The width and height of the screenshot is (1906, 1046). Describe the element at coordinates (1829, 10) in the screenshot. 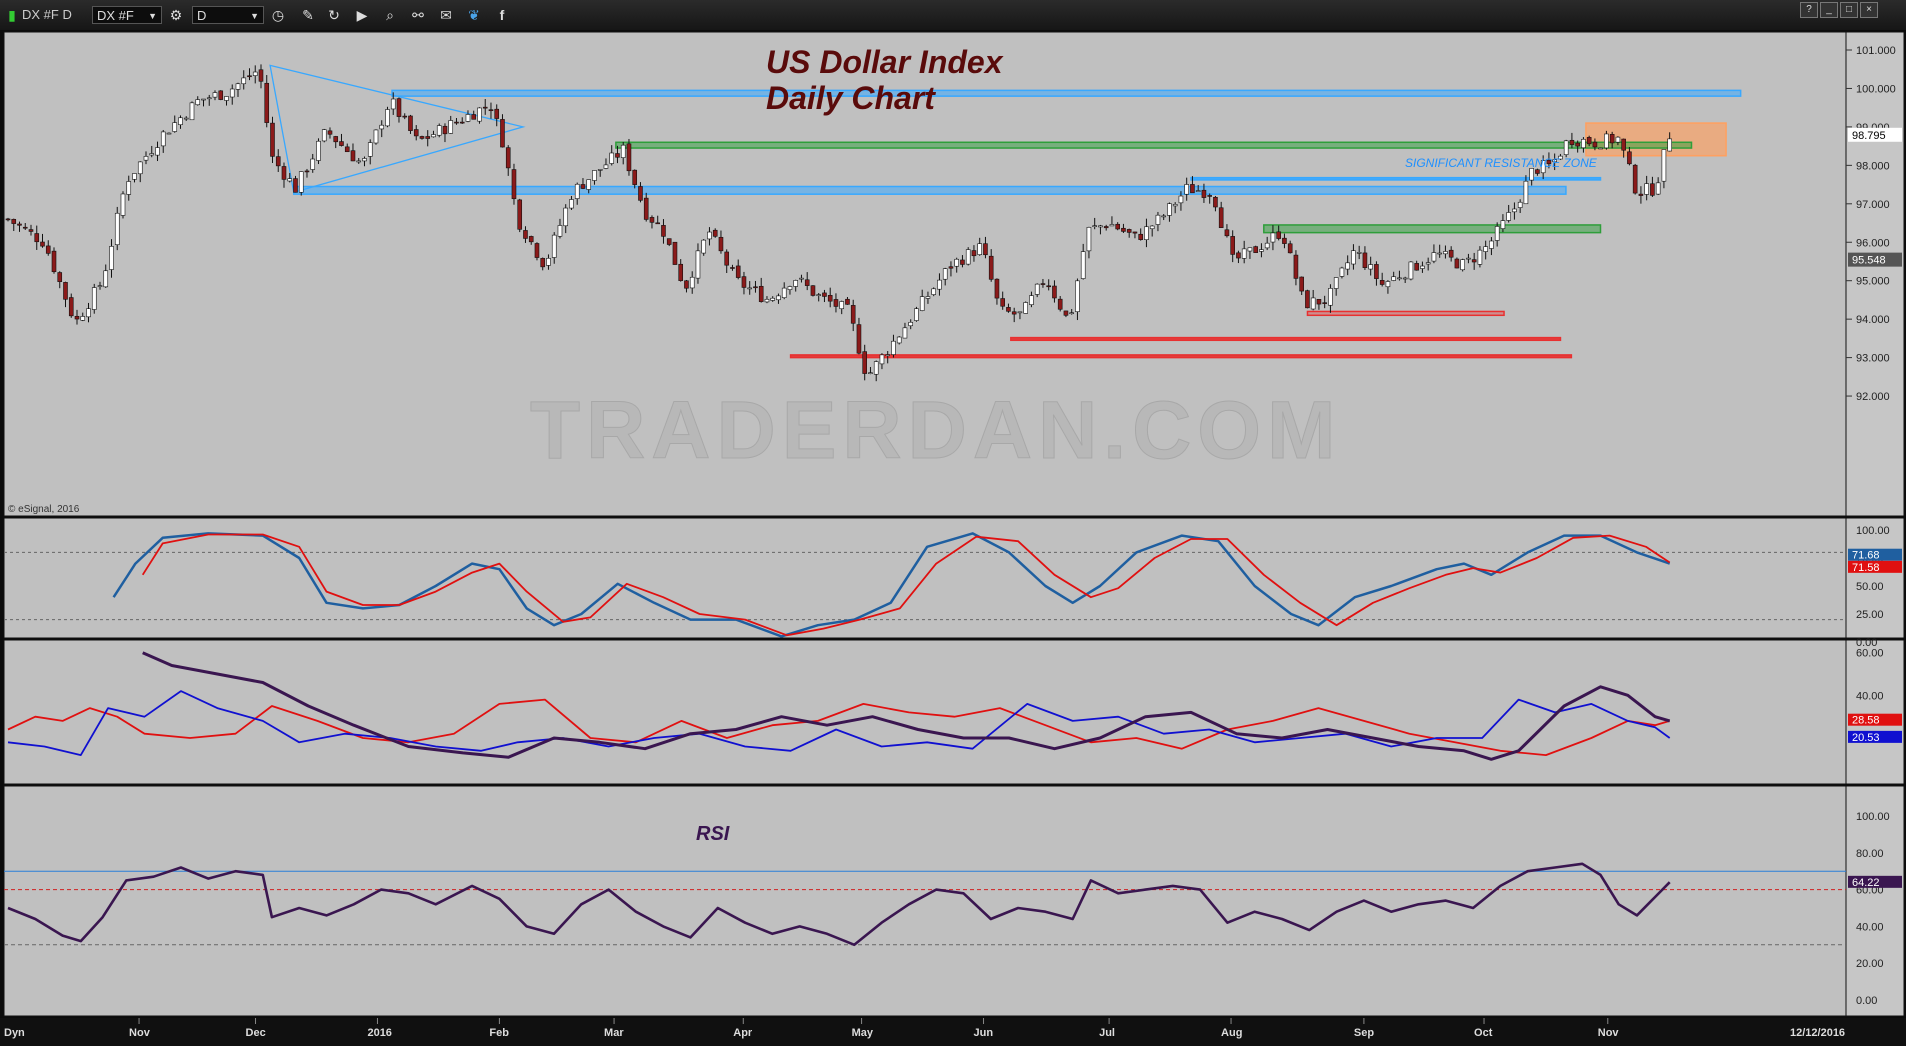

I see `minimize-button: _` at that location.